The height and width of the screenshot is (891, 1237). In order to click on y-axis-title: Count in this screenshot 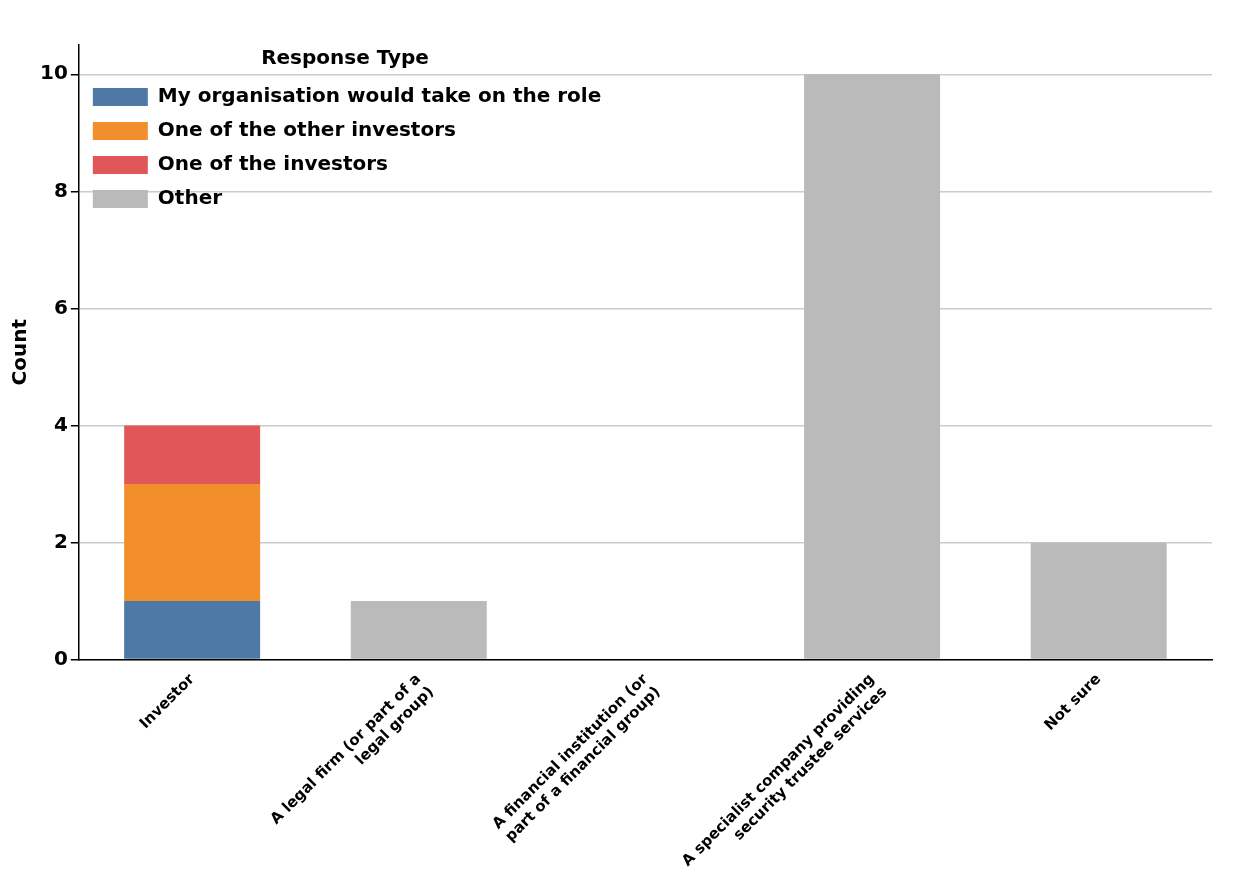, I will do `click(19, 352)`.